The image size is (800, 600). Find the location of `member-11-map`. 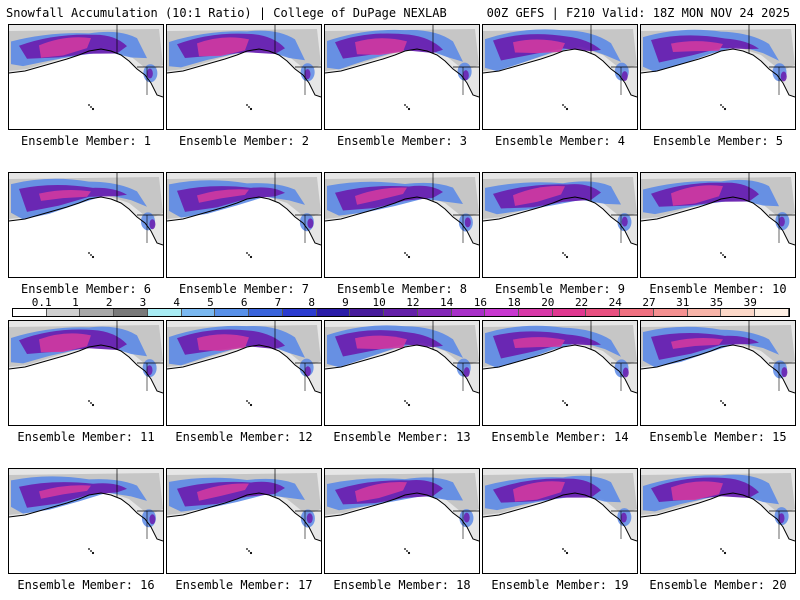

member-11-map is located at coordinates (86, 373).